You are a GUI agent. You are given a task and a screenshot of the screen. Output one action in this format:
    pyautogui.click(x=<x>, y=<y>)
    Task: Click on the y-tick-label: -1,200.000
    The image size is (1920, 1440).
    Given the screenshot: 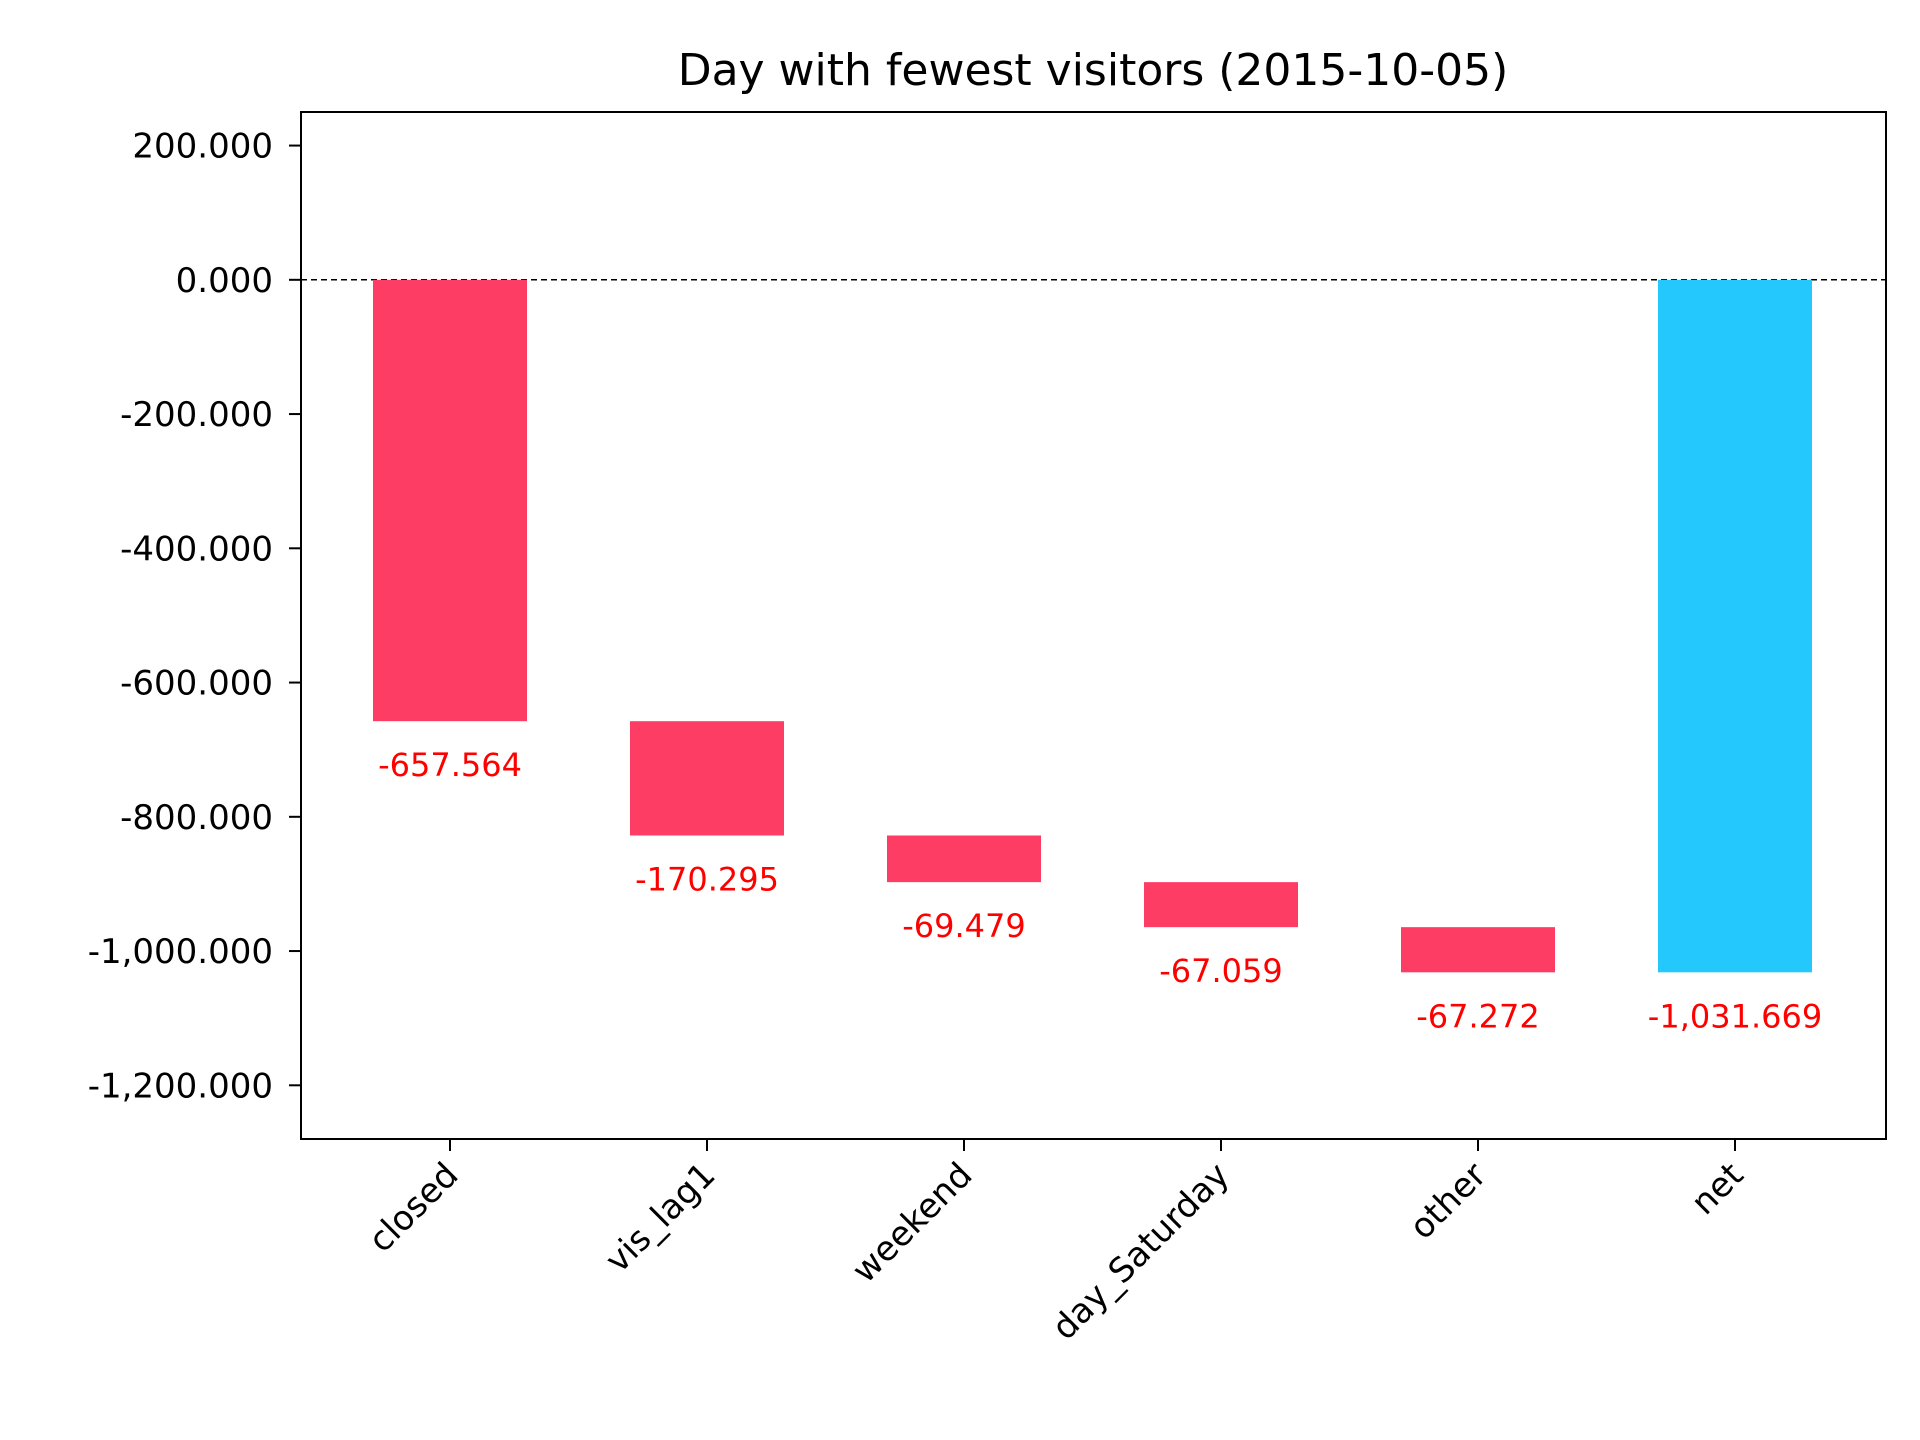 What is the action you would take?
    pyautogui.click(x=180, y=1086)
    